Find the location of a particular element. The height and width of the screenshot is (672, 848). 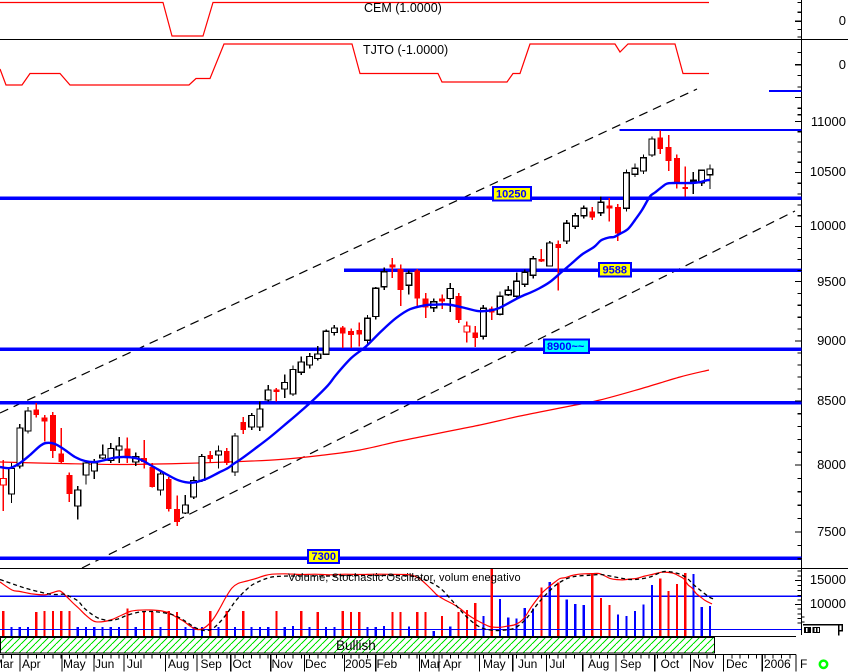

svg-text: TJTO (-1.0000) is located at coordinates (405, 50).